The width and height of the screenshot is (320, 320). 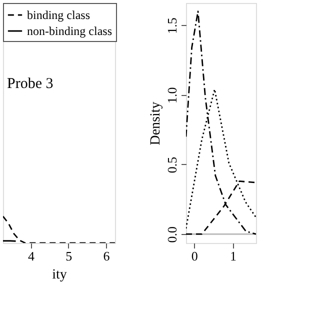 I want to click on x-axis-title: ity, so click(x=59, y=275).